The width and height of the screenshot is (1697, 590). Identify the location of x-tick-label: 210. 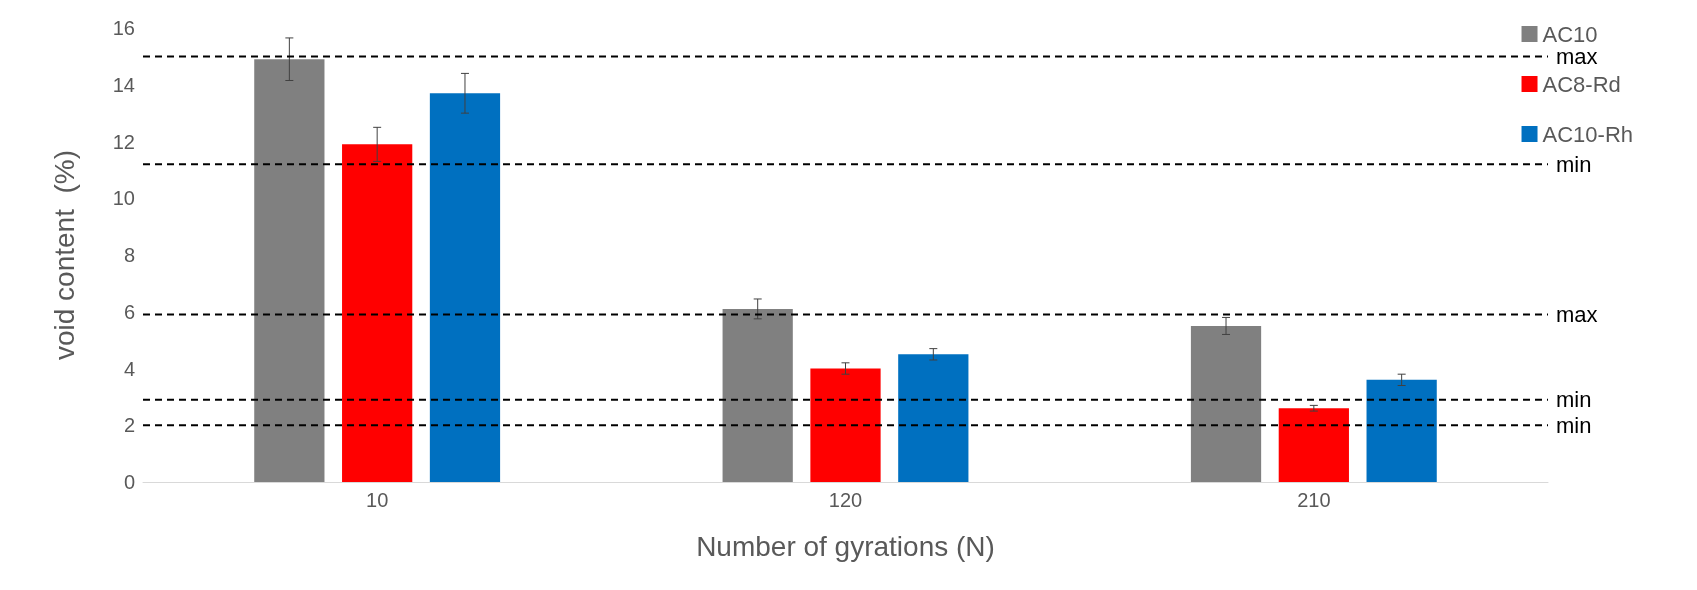
(1314, 500).